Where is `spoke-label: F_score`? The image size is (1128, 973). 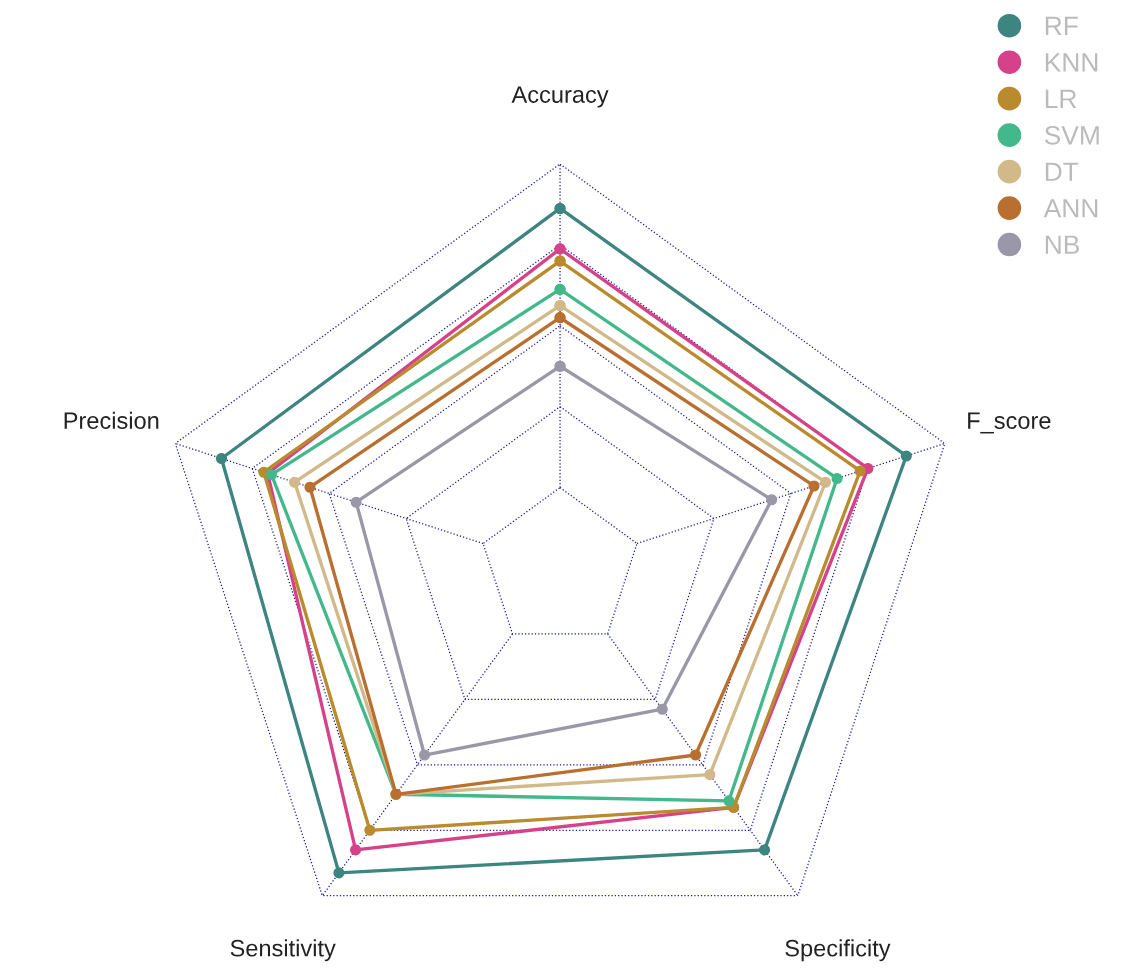
spoke-label: F_score is located at coordinates (1009, 423).